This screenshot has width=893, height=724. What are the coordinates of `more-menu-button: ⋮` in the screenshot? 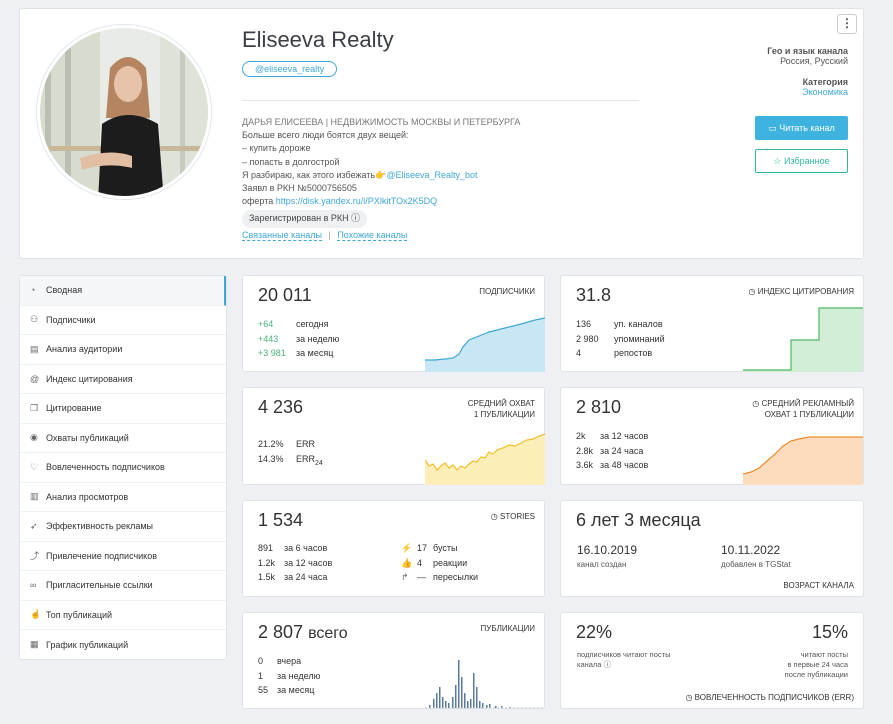 It's located at (847, 24).